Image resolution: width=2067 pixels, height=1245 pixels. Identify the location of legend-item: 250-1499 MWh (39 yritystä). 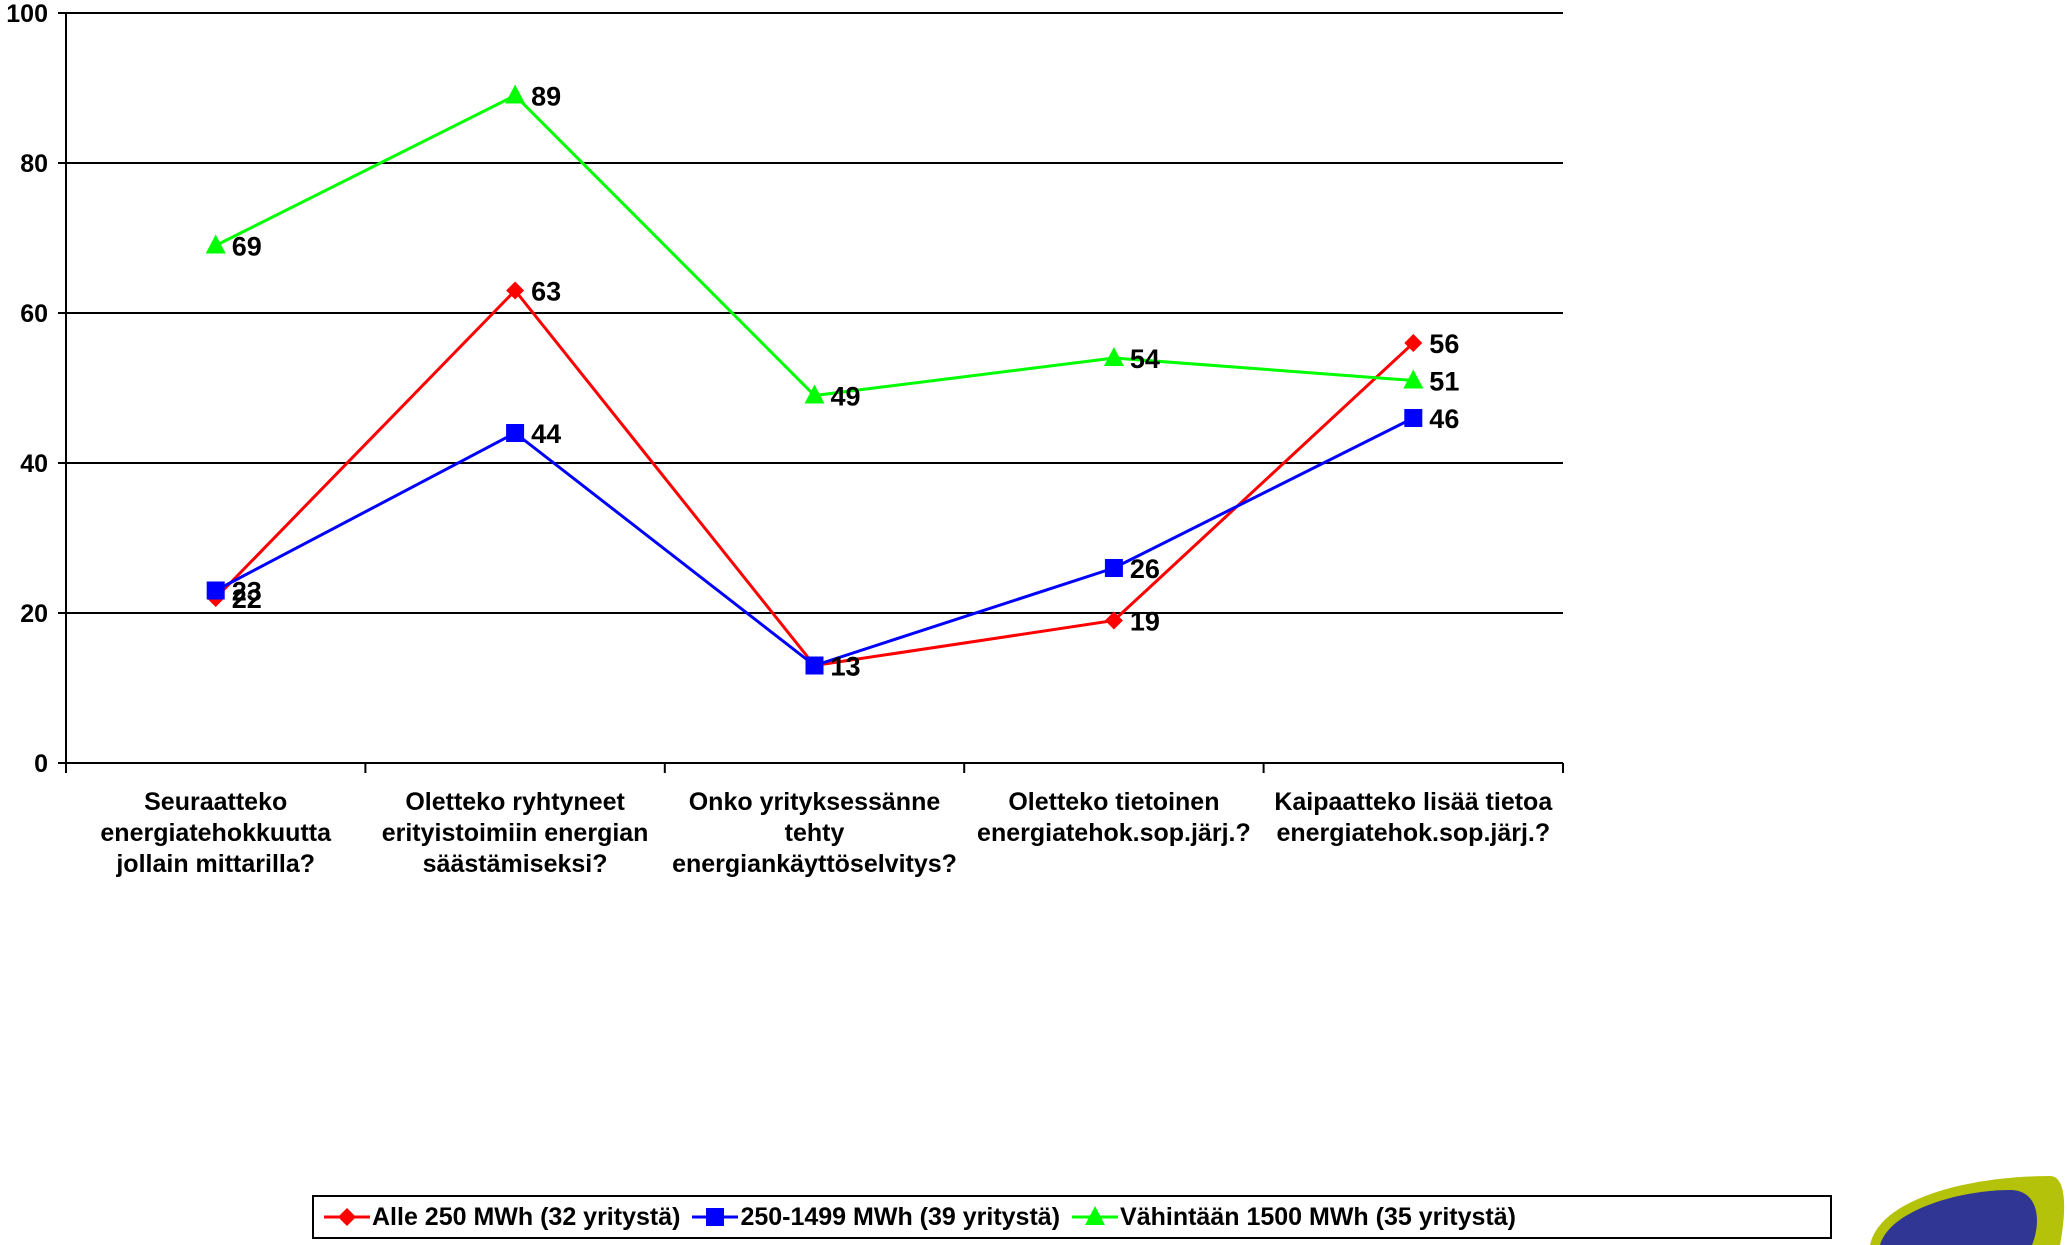
(875, 1217).